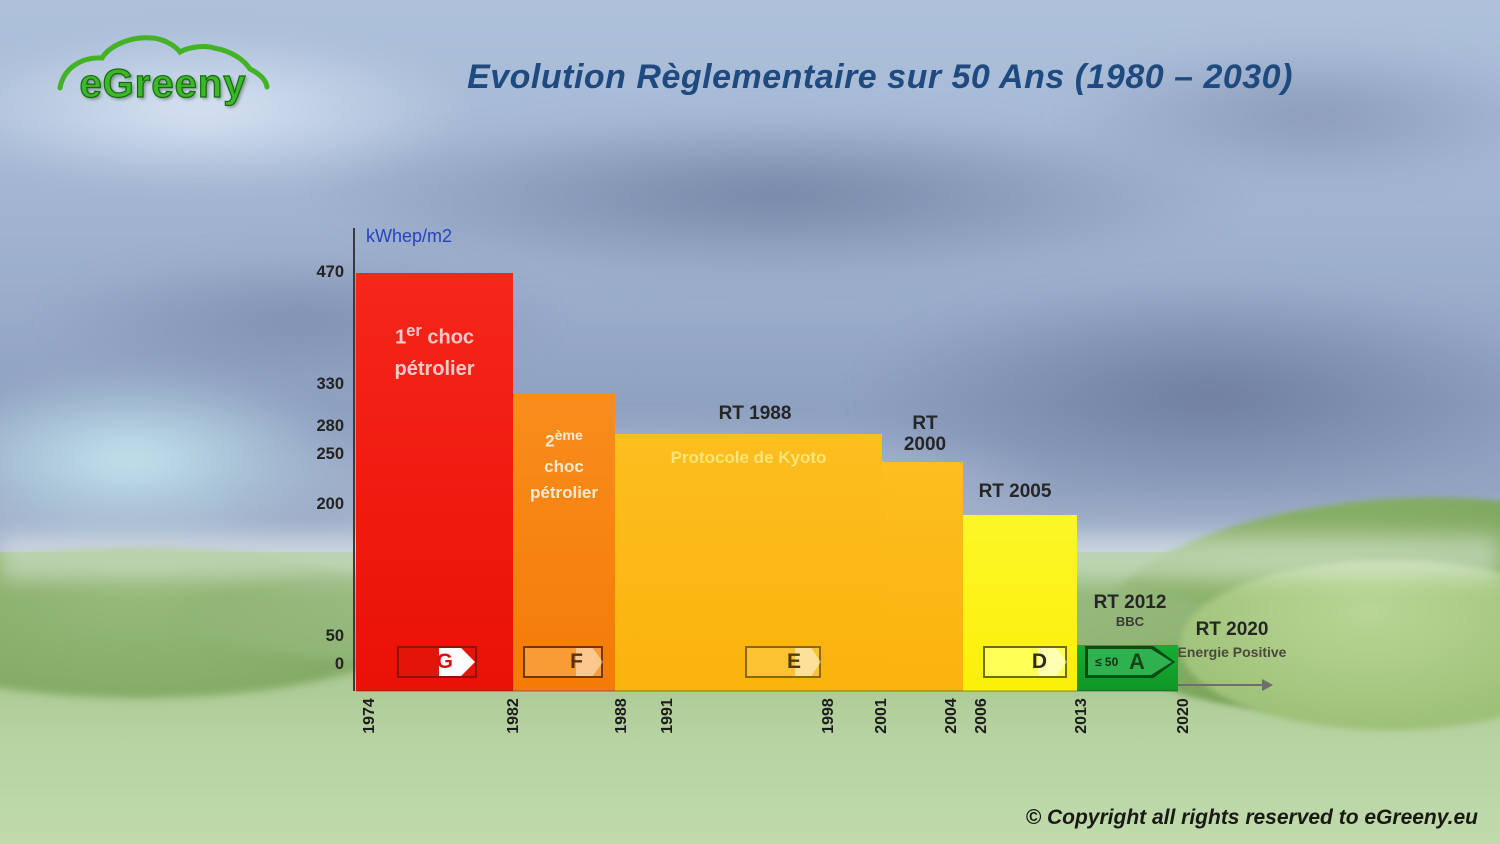 The image size is (1500, 844). I want to click on car-outline-icon, so click(163, 63).